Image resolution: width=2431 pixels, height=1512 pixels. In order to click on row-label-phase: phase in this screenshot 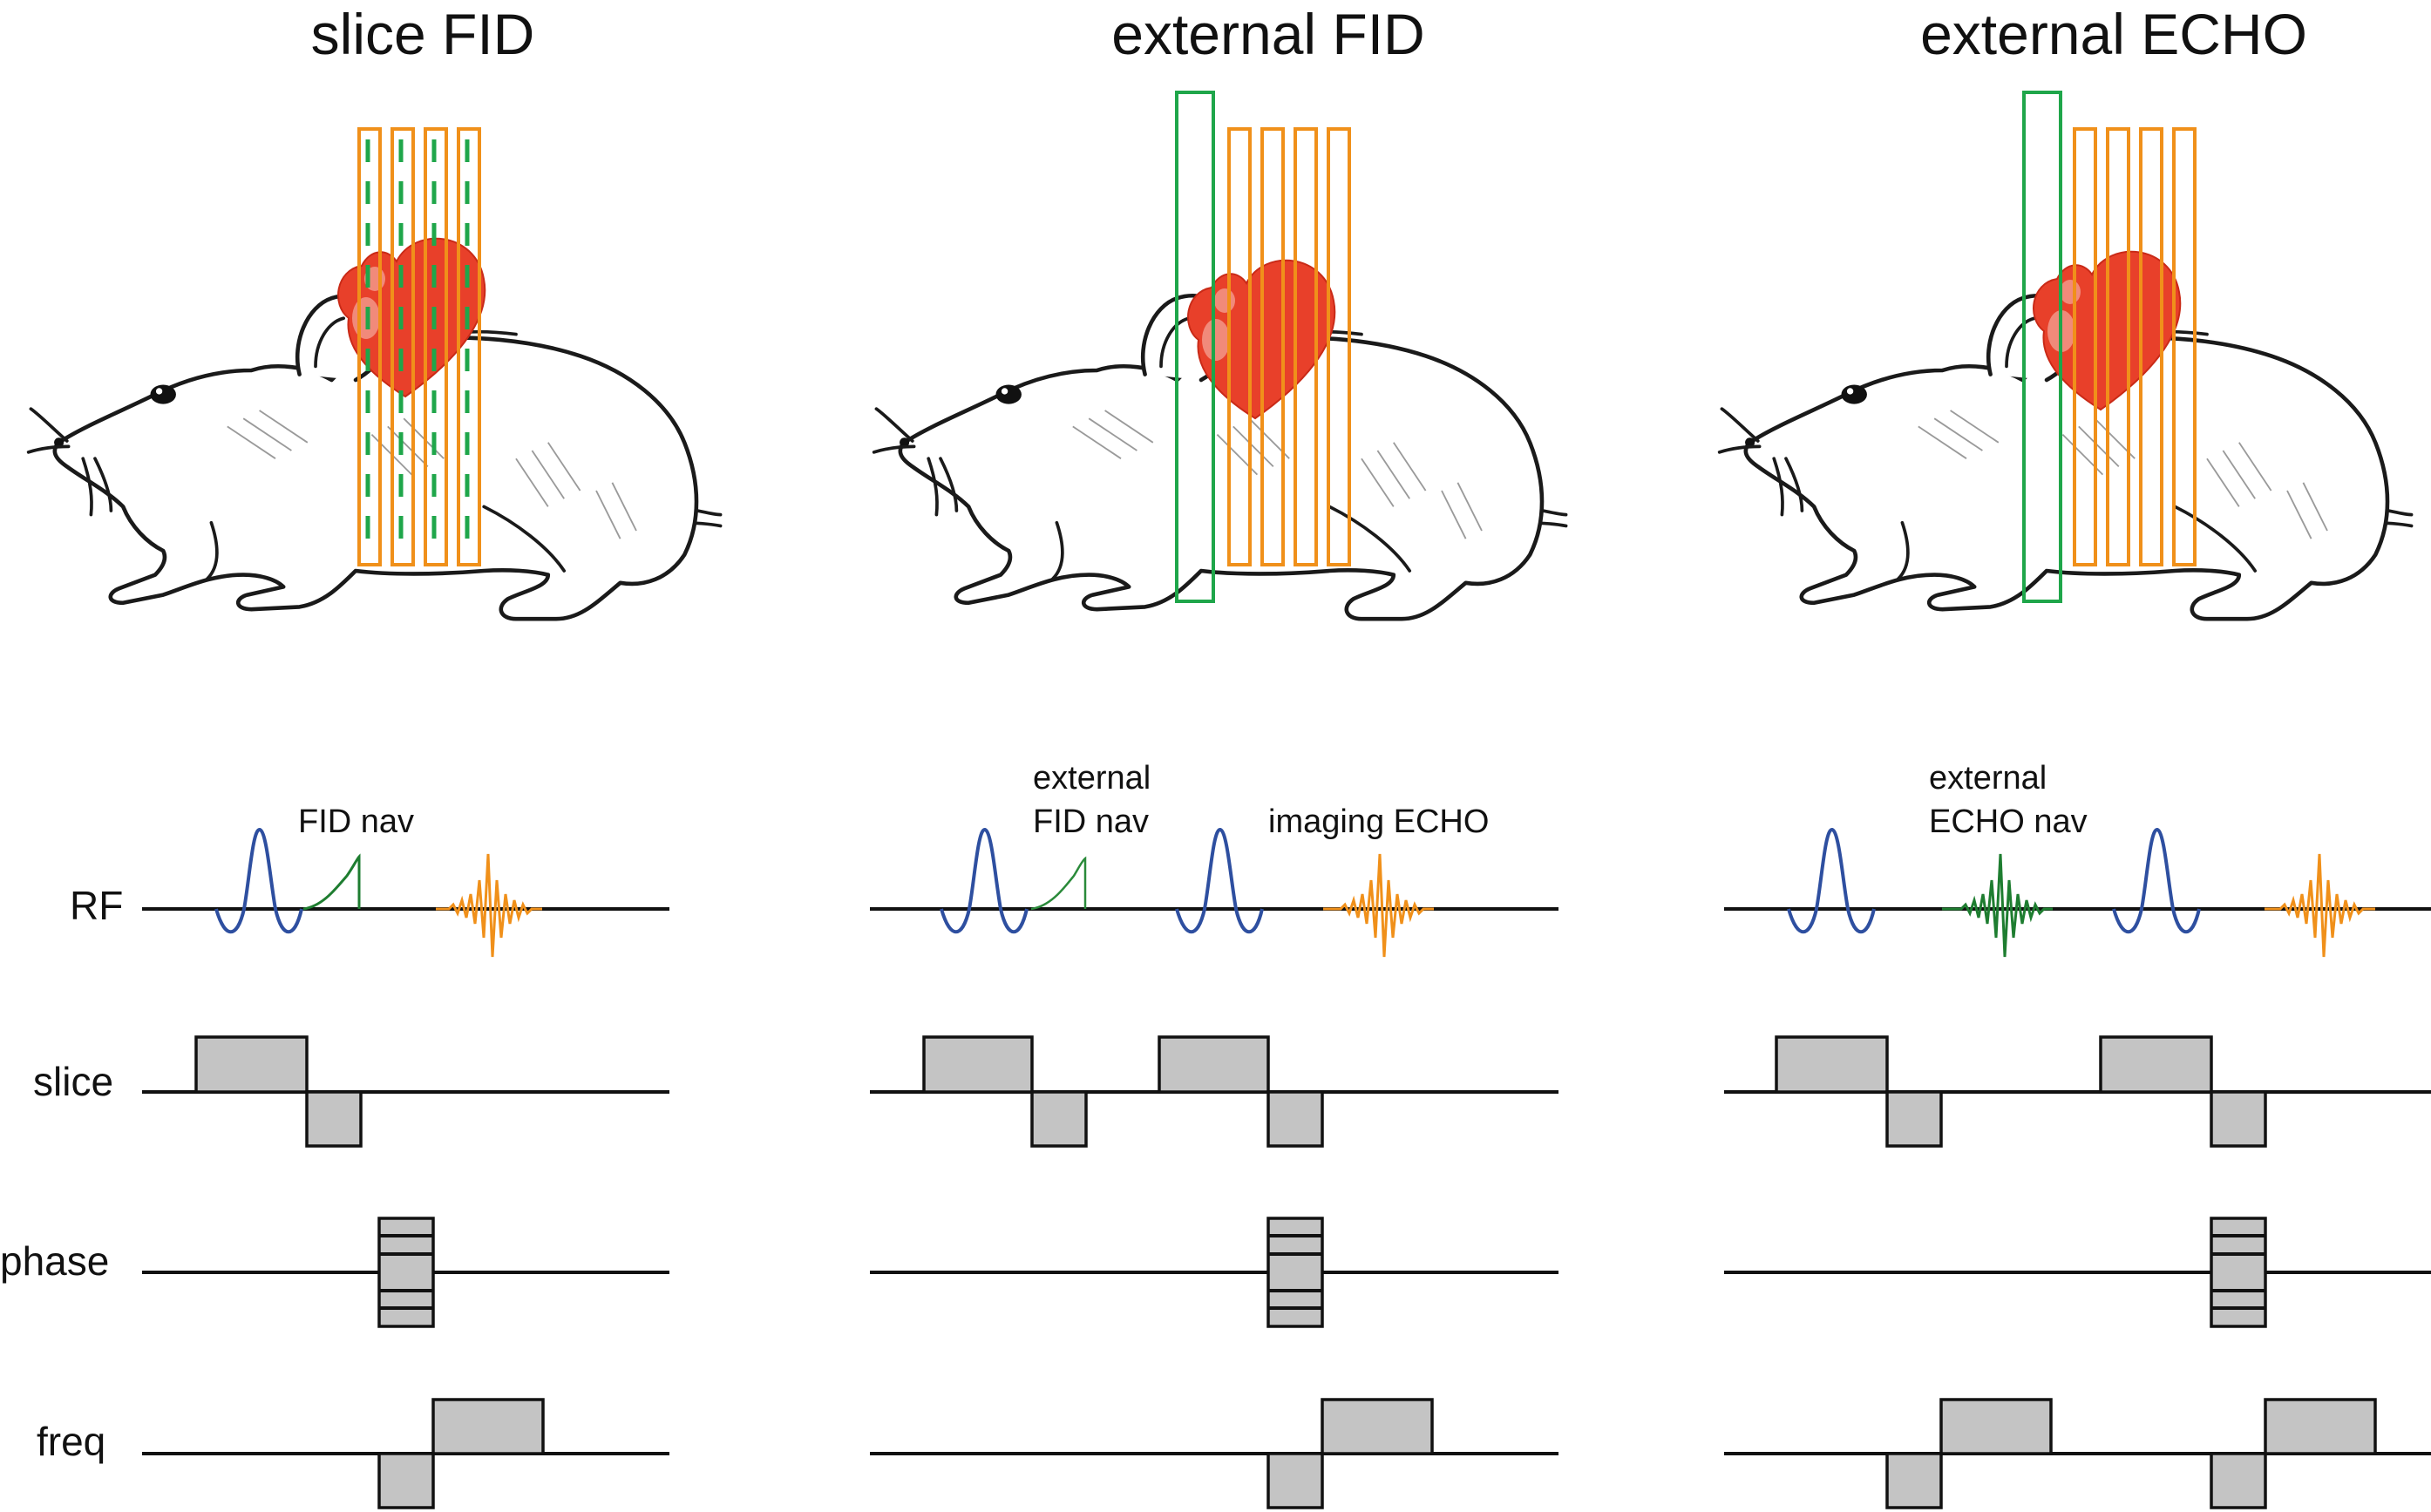, I will do `click(54, 1261)`.